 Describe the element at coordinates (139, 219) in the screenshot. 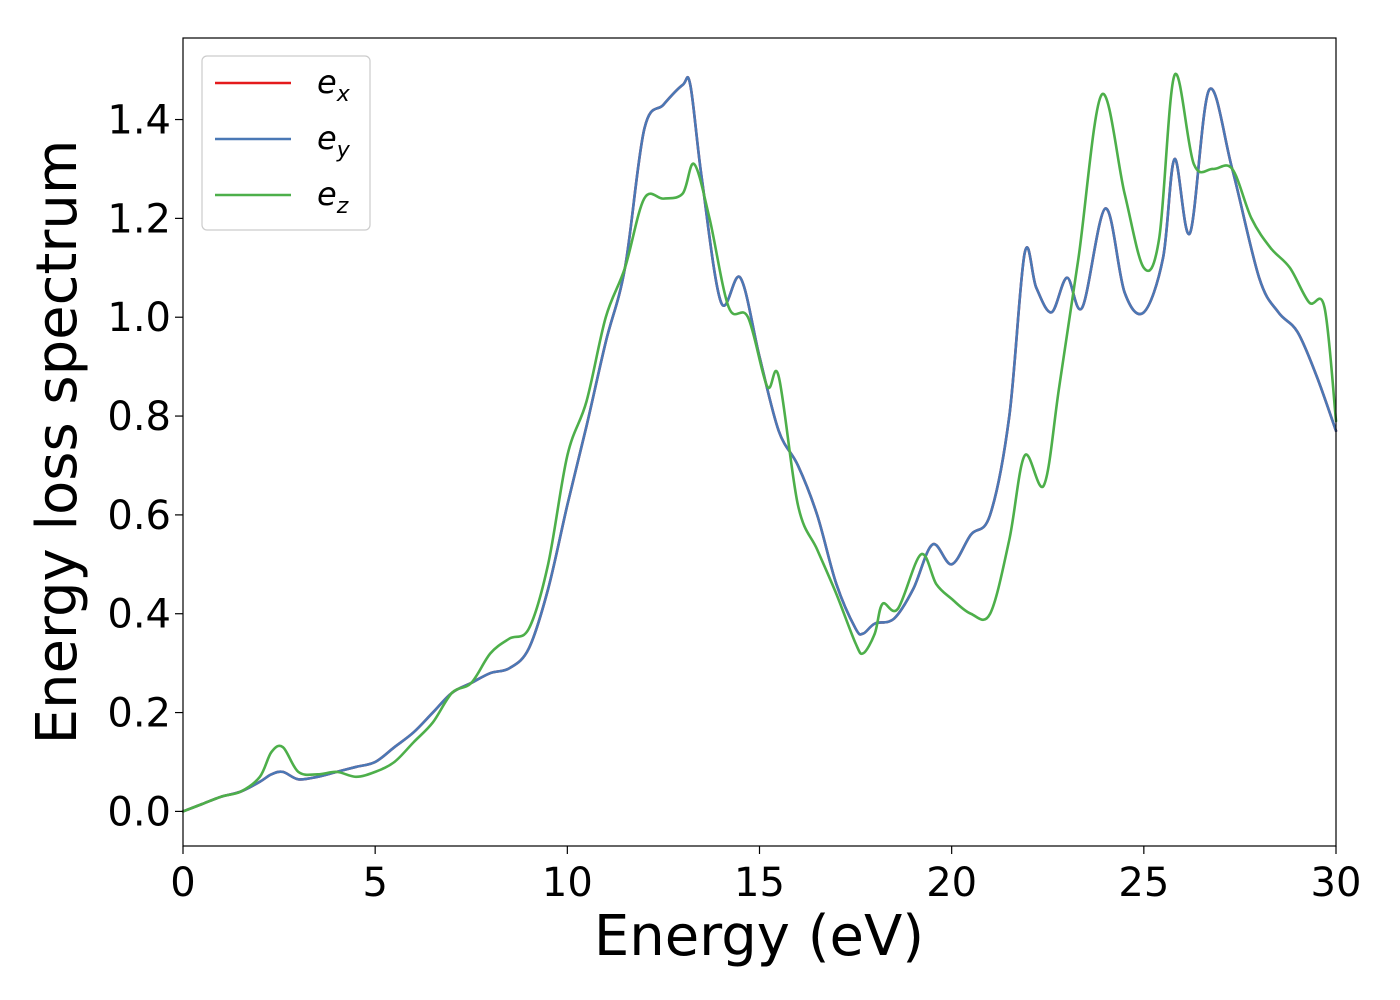

I see `y-tick-label: 1.2` at that location.